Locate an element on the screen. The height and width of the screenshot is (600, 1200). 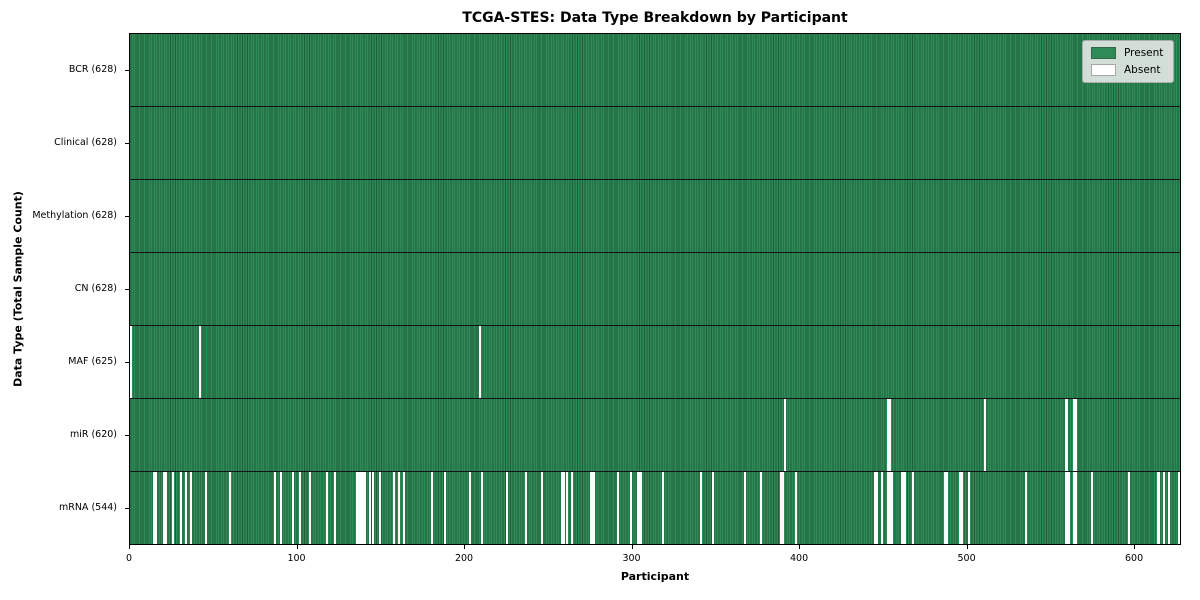
row-mir is located at coordinates (655, 435).